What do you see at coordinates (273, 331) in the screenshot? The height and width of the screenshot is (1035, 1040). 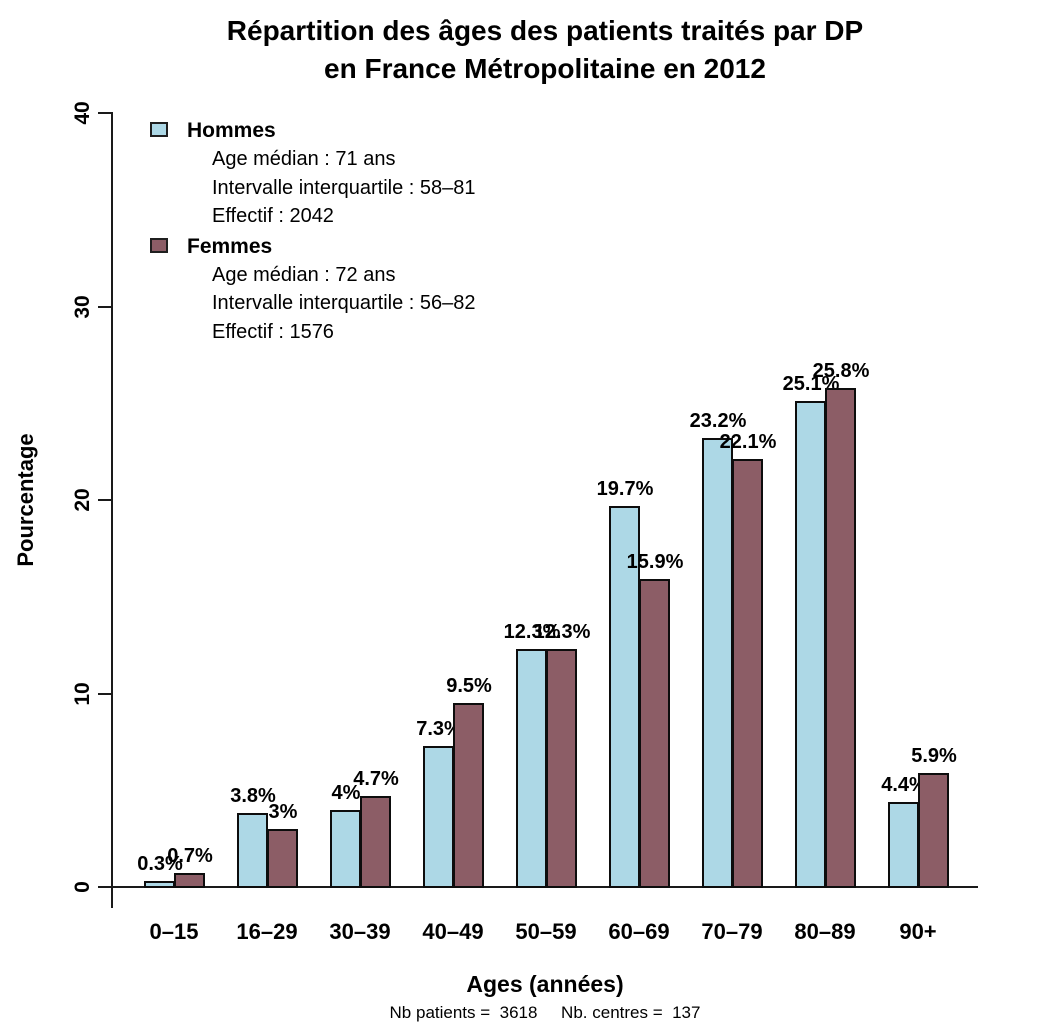 I see `legend-detail-line: Effectif : 1576` at bounding box center [273, 331].